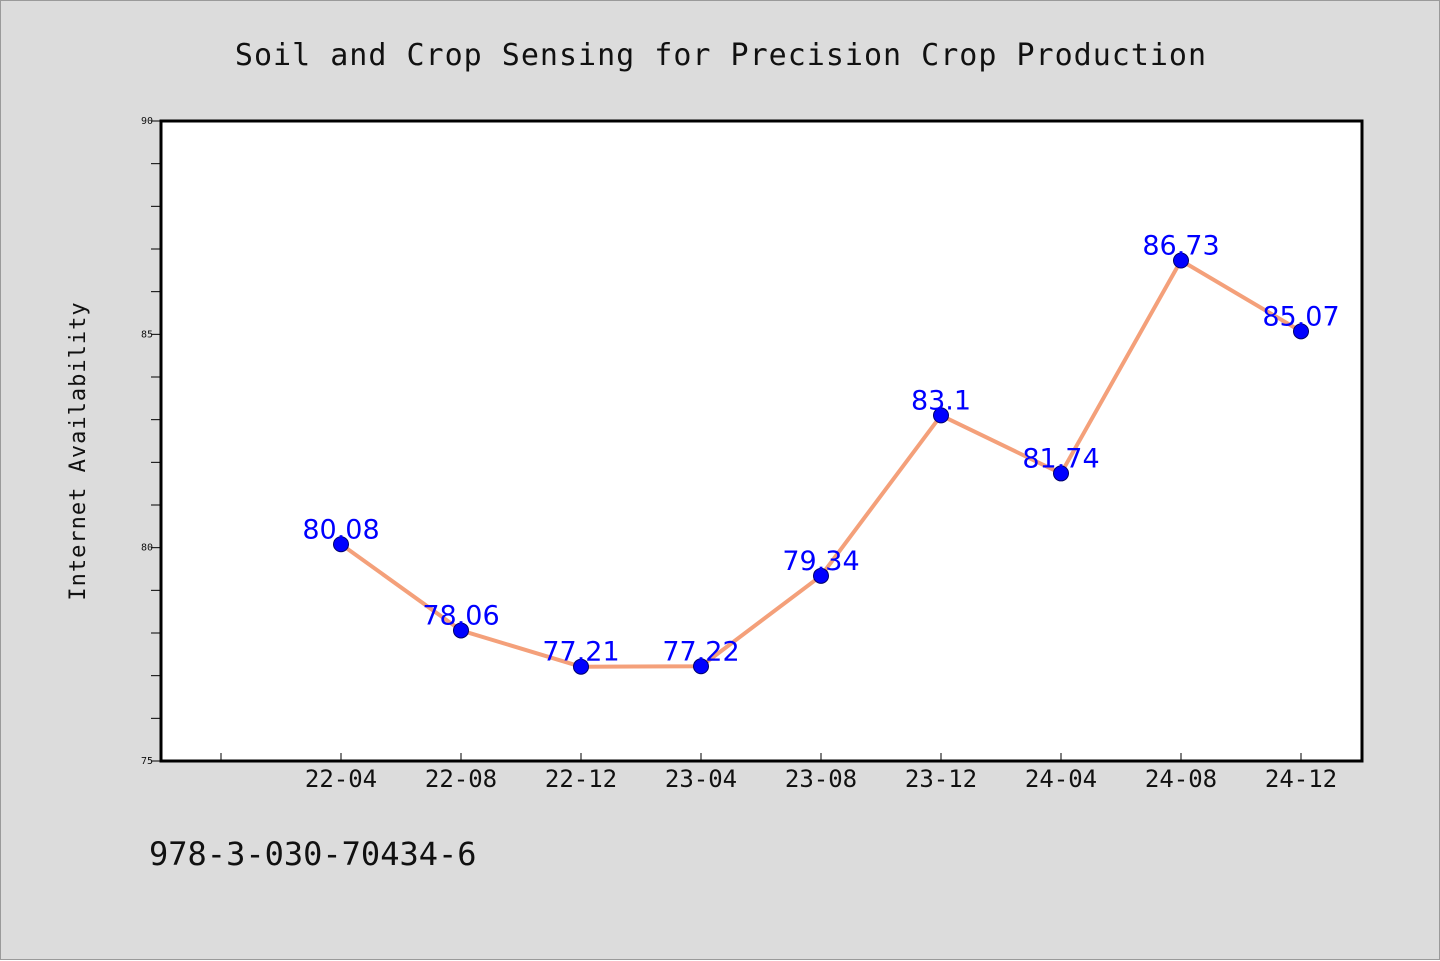 The height and width of the screenshot is (961, 1440). Describe the element at coordinates (147, 761) in the screenshot. I see `y-tick-label: 75` at that location.